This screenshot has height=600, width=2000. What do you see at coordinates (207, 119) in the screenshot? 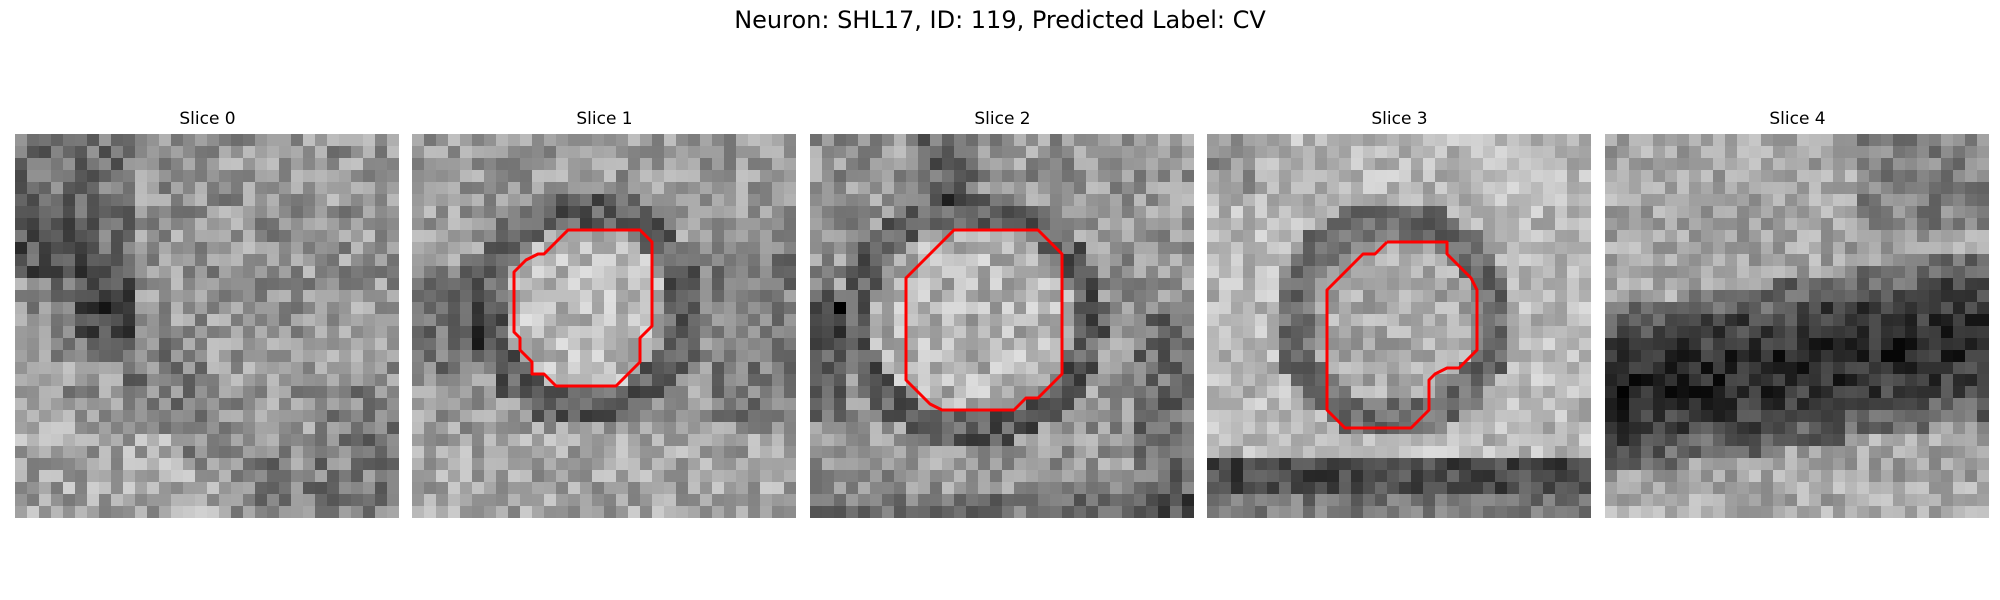
I see `slice-title: Slice 0` at bounding box center [207, 119].